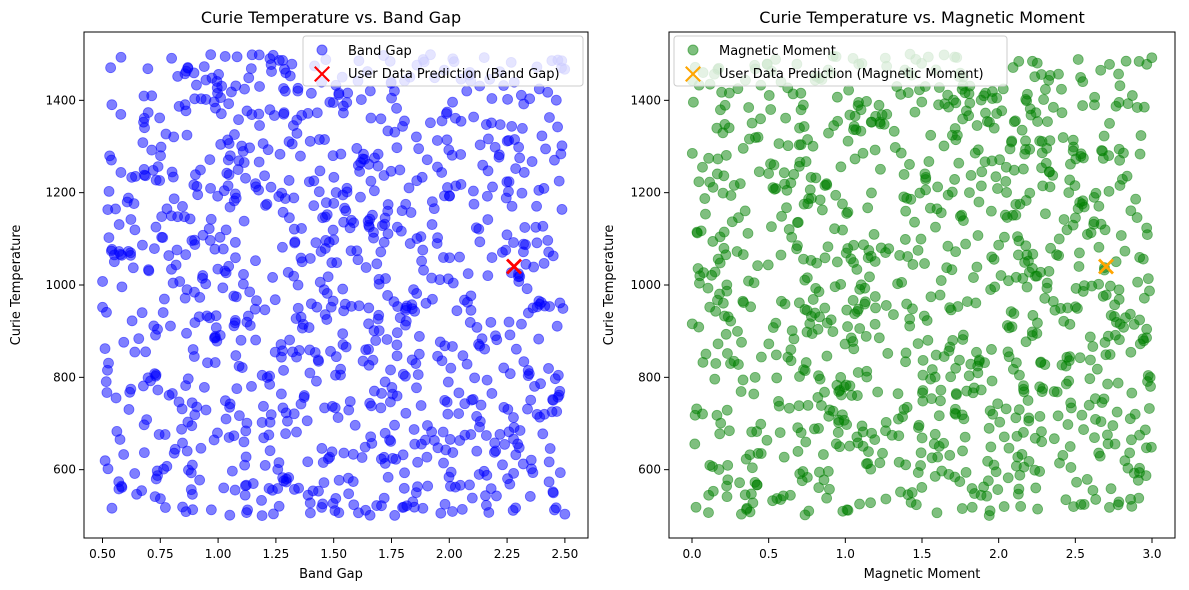  What do you see at coordinates (60, 285) in the screenshot?
I see `y-tick-label: 1000` at bounding box center [60, 285].